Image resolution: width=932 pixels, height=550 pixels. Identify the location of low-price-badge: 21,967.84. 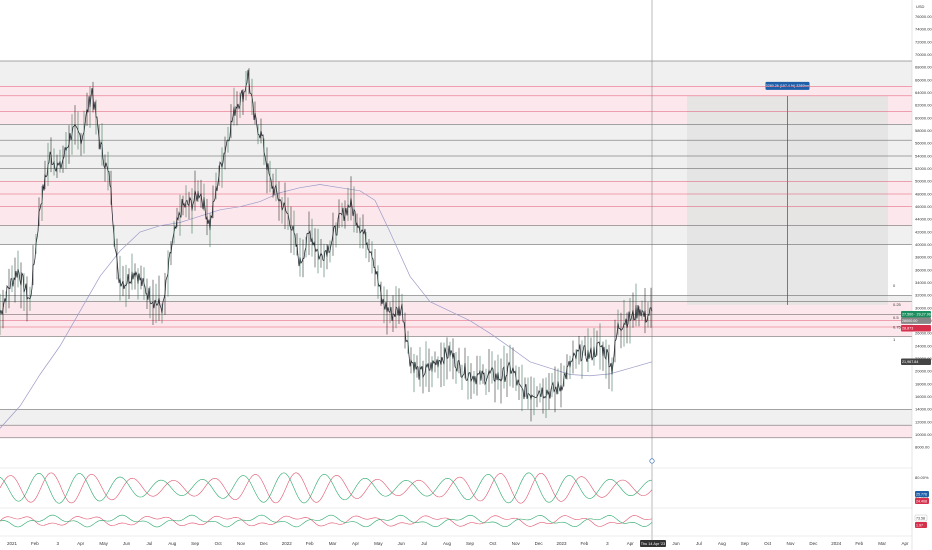
(910, 362).